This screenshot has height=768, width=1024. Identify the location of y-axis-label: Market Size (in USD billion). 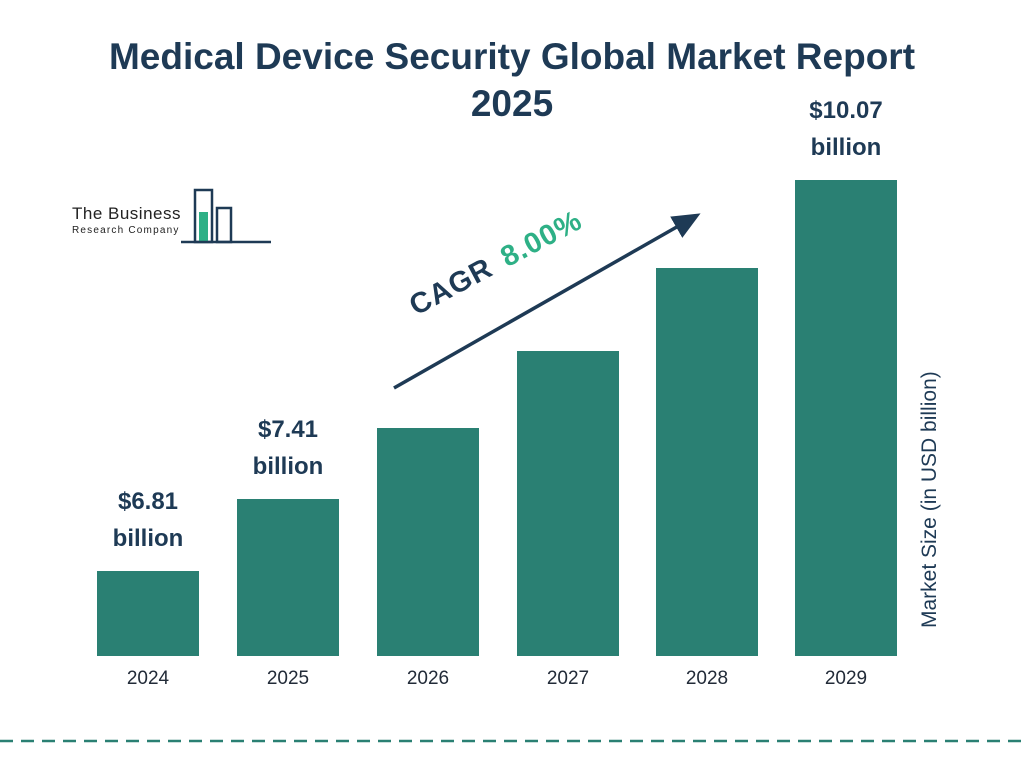
(929, 500).